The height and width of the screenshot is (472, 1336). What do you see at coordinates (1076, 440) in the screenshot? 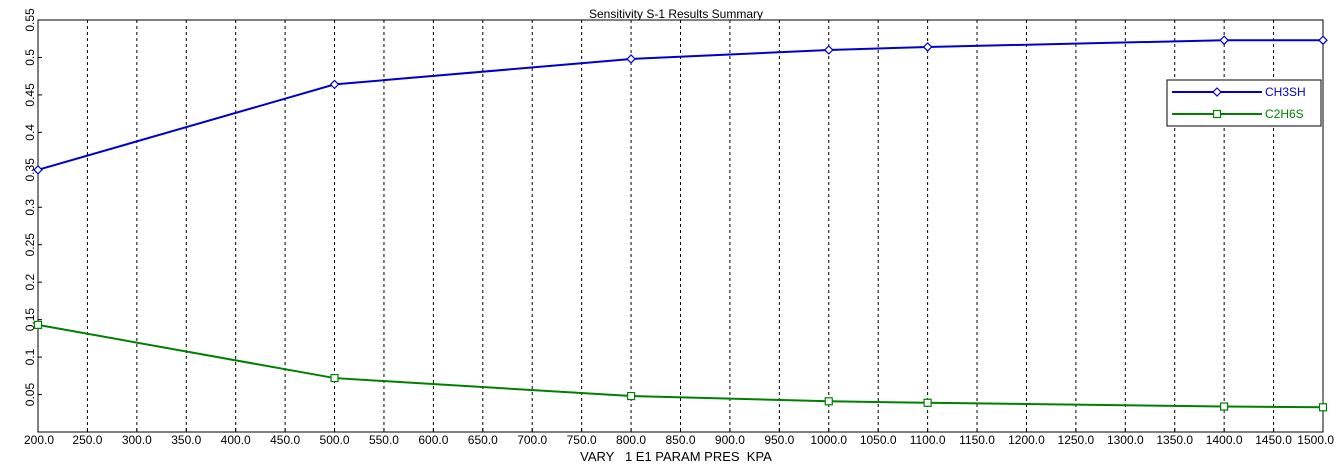
I see `x-tick-label: 1250.0` at bounding box center [1076, 440].